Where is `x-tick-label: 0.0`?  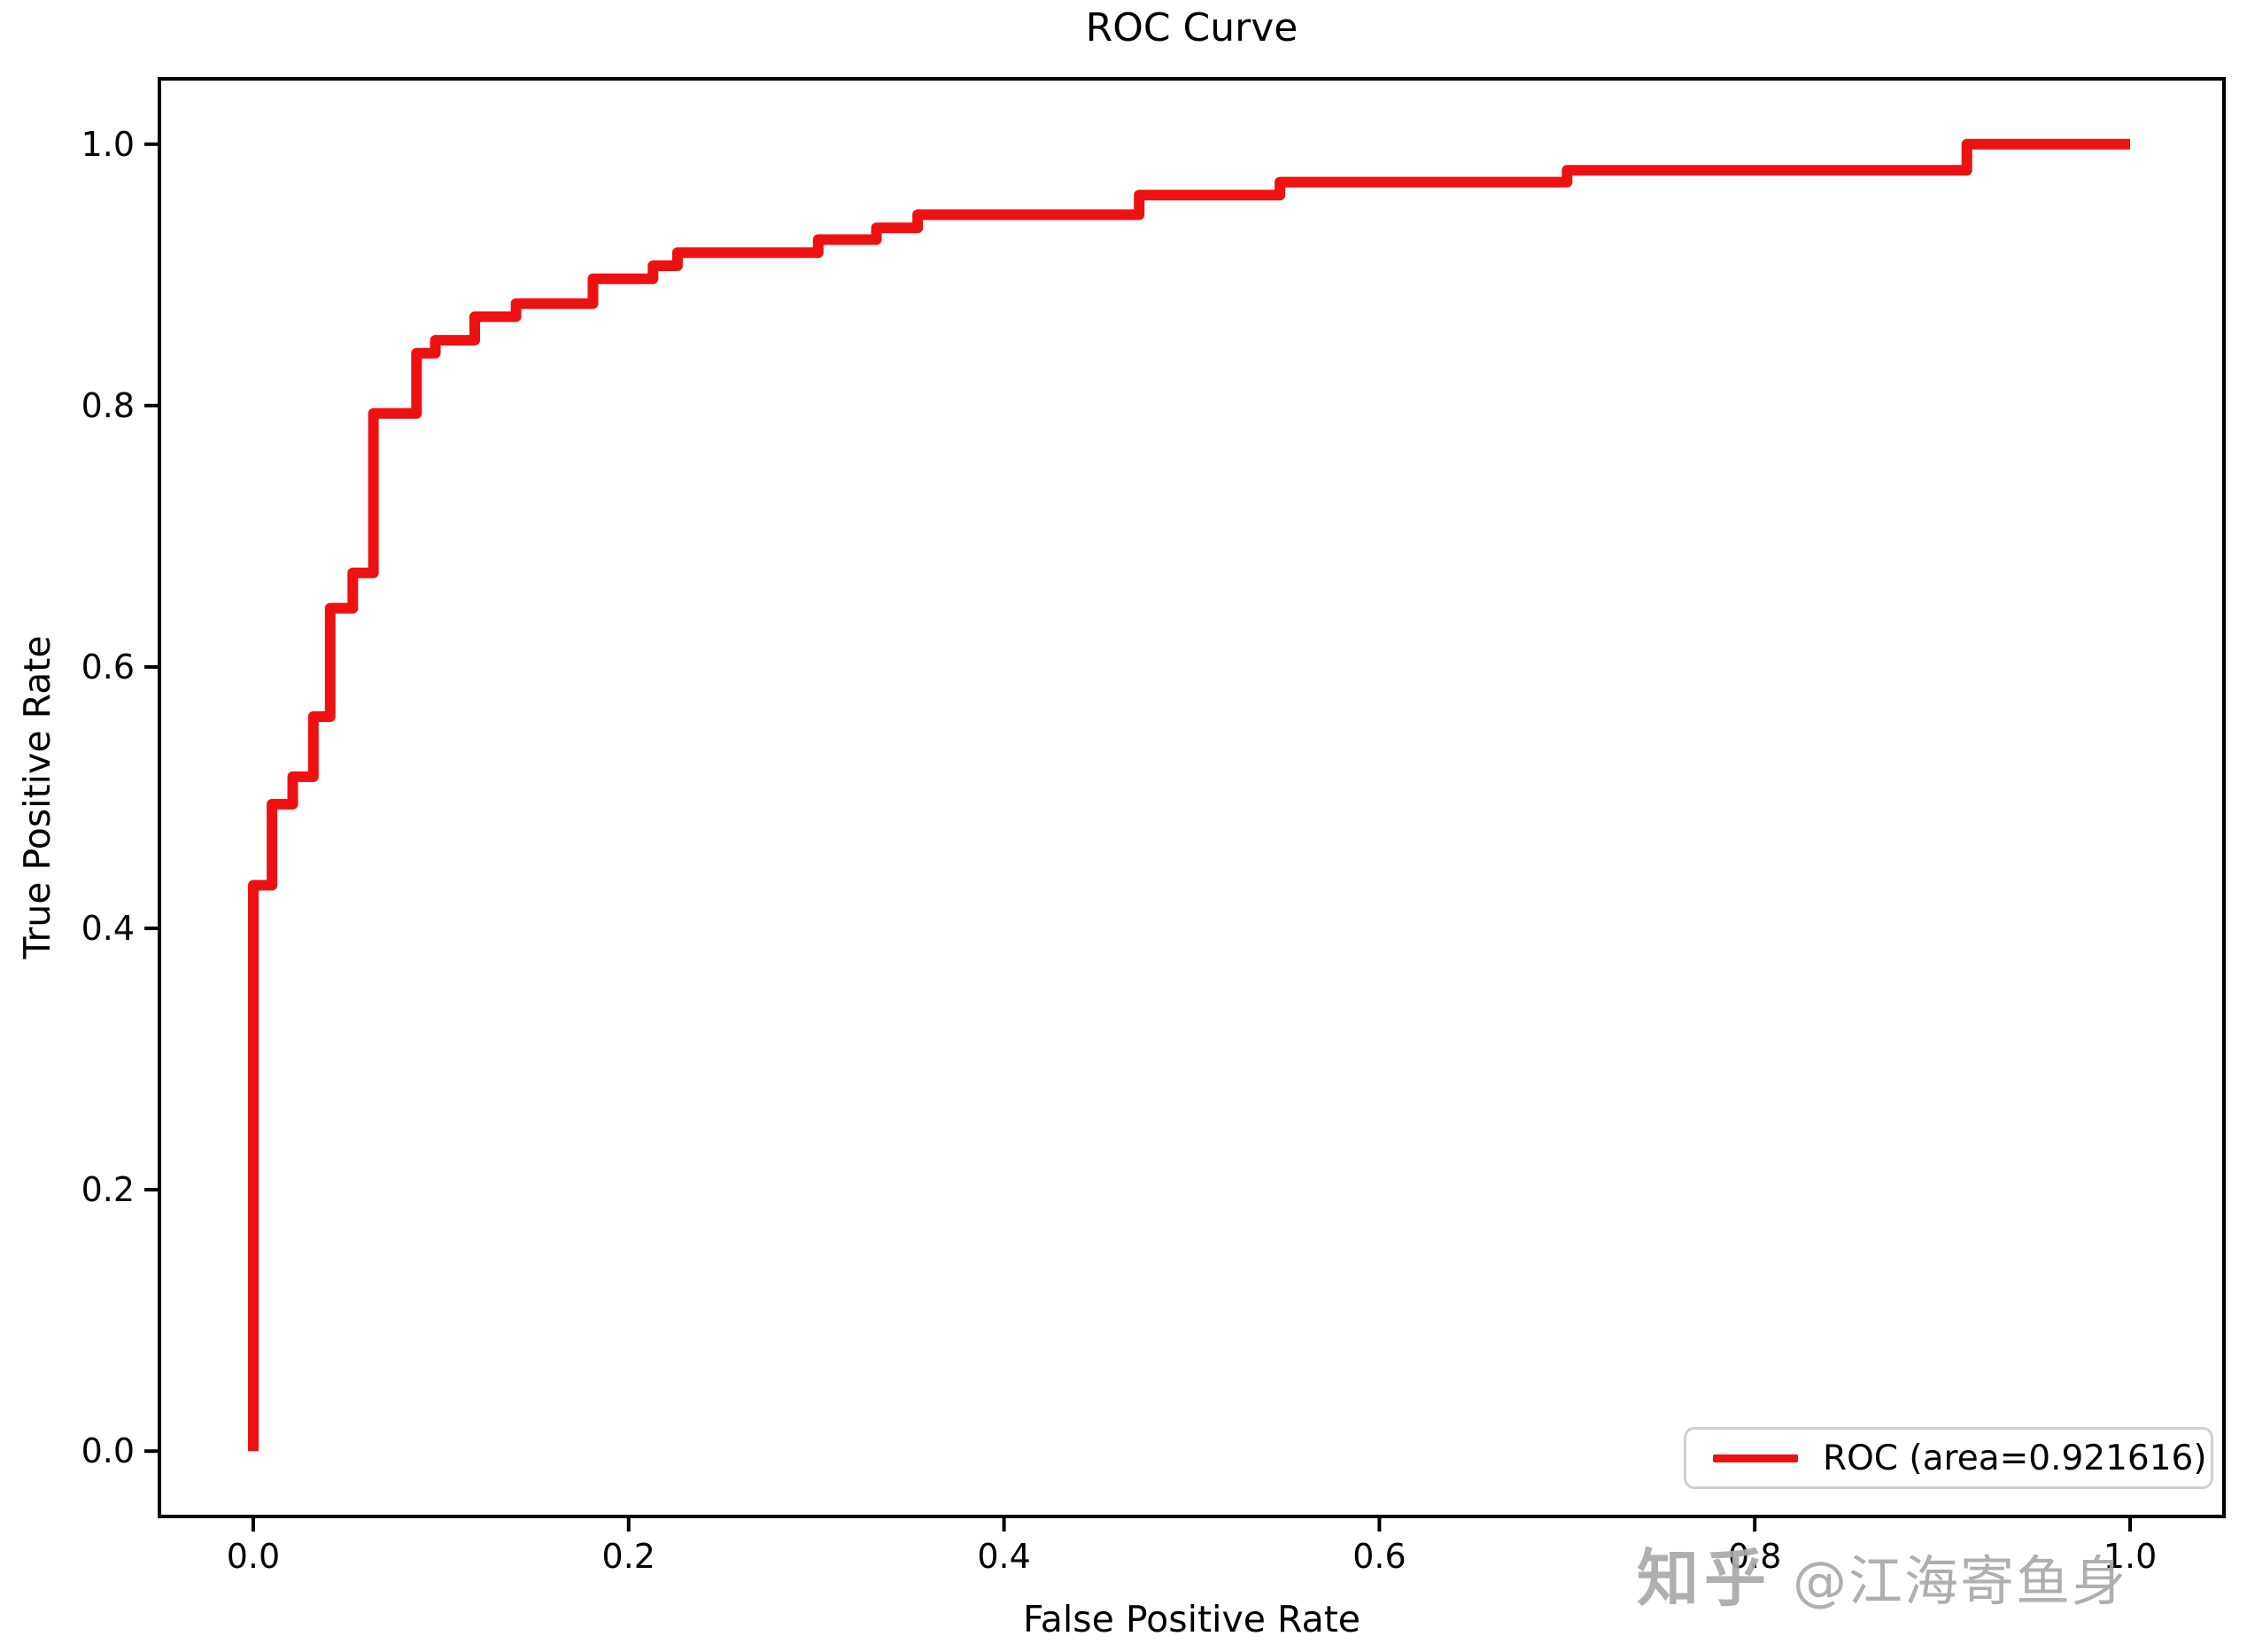
x-tick-label: 0.0 is located at coordinates (253, 1557).